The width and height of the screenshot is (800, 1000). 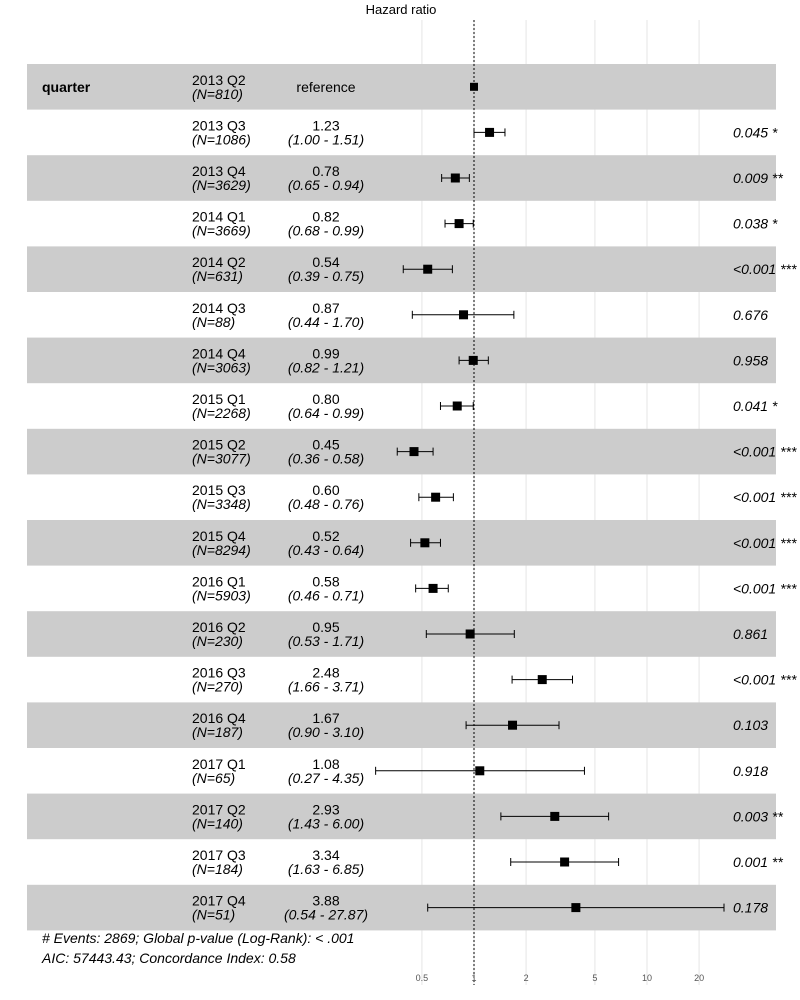 I want to click on table-row: 2017 Q3(N=184) 3.34(1.63 - 6.85) 0.001 **, so click(x=487, y=862).